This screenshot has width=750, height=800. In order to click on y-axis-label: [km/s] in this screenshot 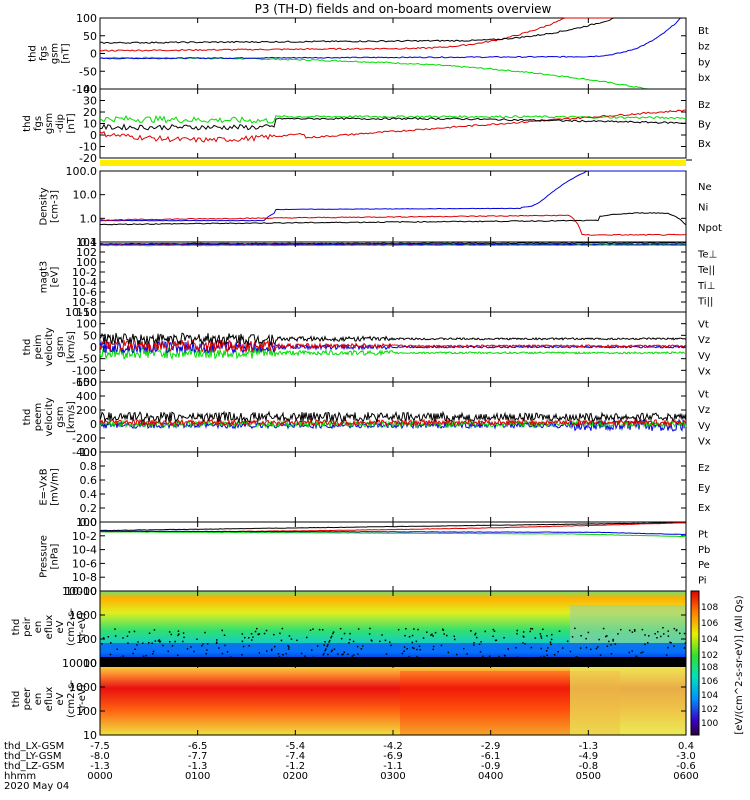, I will do `click(71, 417)`.